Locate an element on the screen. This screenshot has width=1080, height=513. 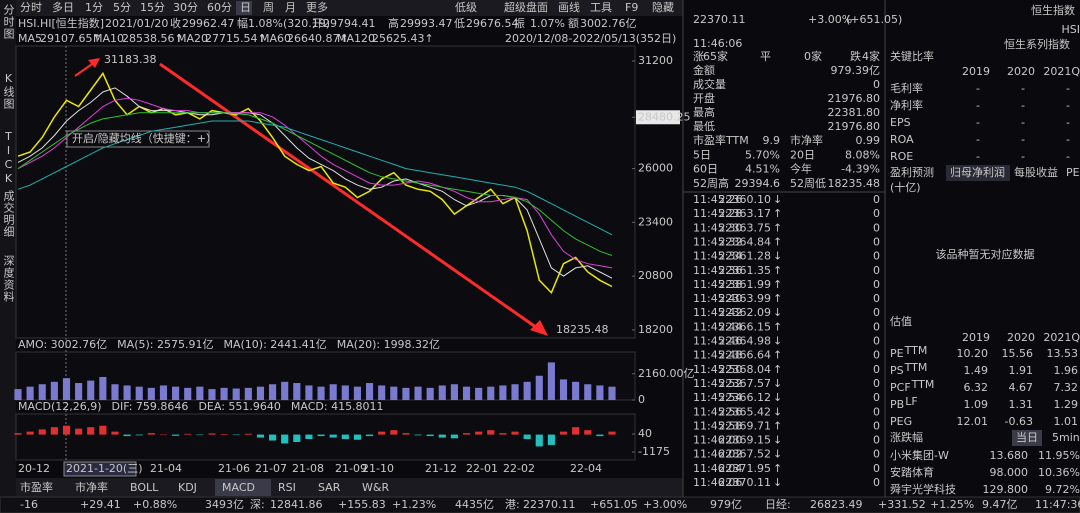
tick-price: 22361.35 is located at coordinates (745, 270).